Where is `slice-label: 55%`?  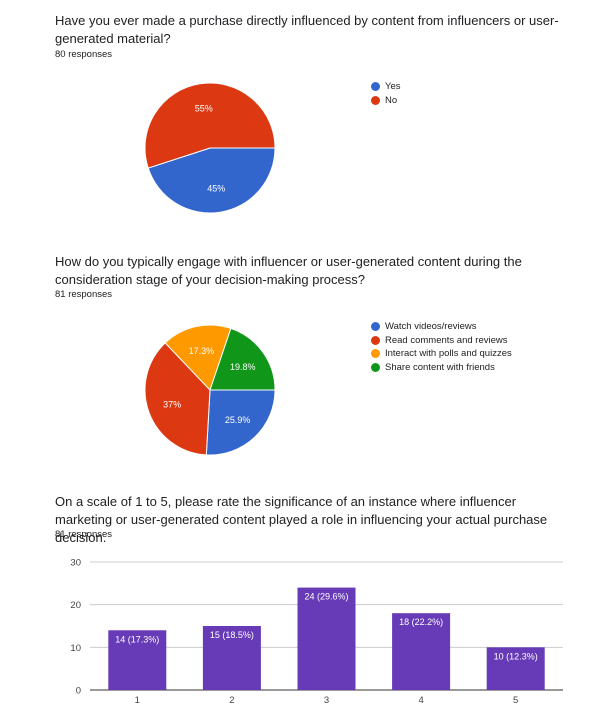
slice-label: 55% is located at coordinates (204, 109).